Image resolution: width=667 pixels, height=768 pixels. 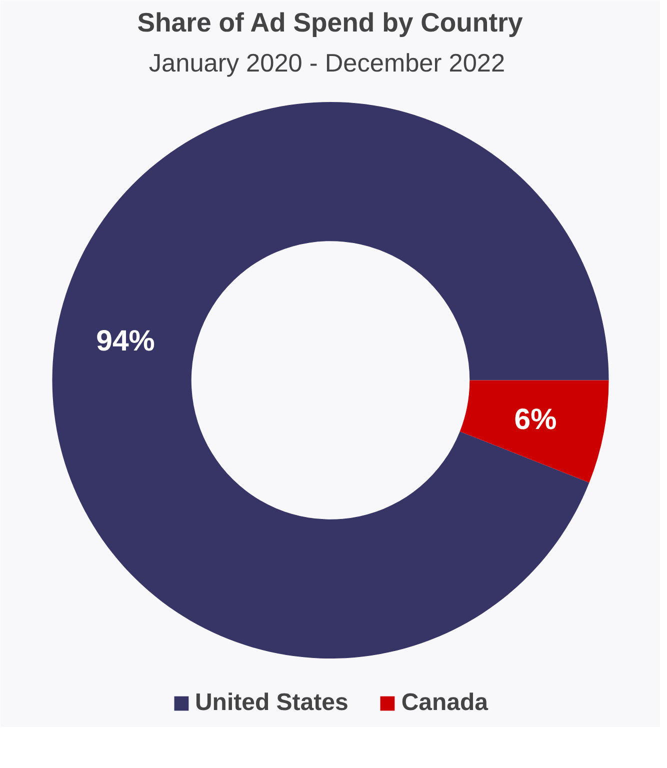 I want to click on data-label: 6%, so click(x=535, y=419).